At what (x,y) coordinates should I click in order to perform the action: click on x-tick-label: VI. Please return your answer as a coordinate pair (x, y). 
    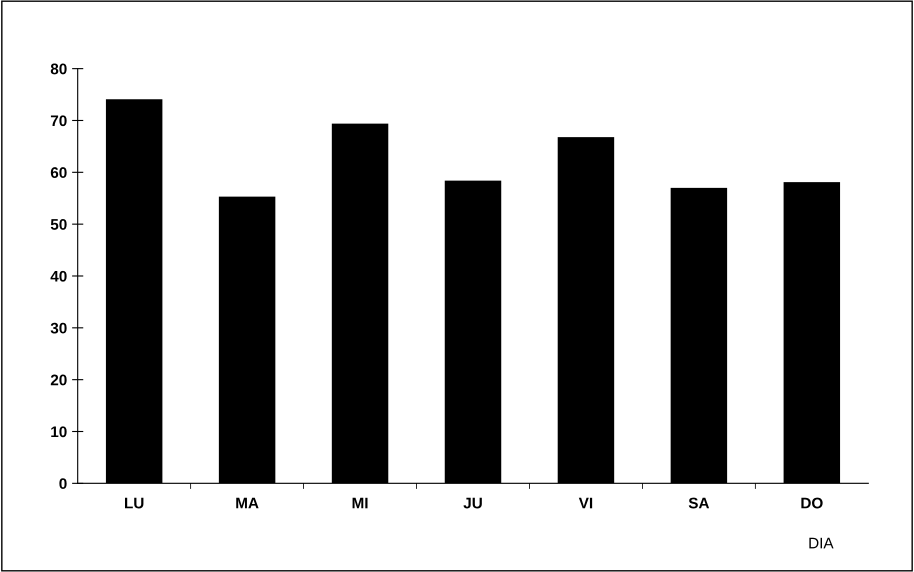
    Looking at the image, I should click on (585, 503).